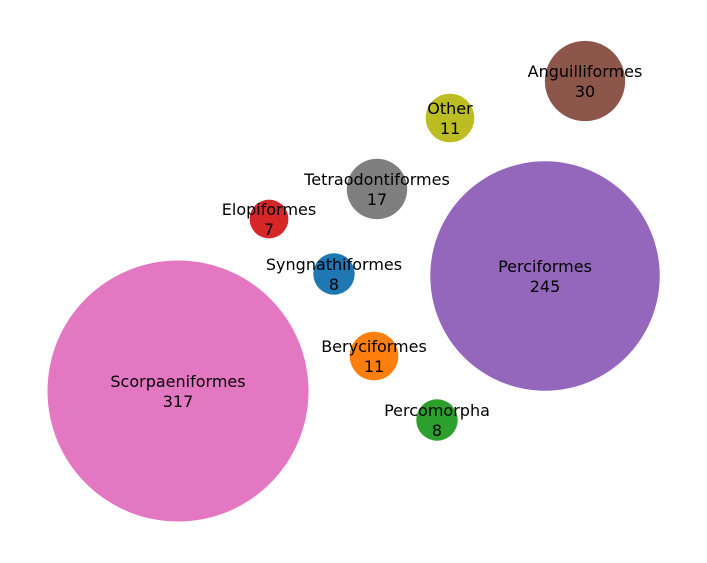  What do you see at coordinates (374, 346) in the screenshot?
I see `bubble-label-beryciformes: Beryciformes` at bounding box center [374, 346].